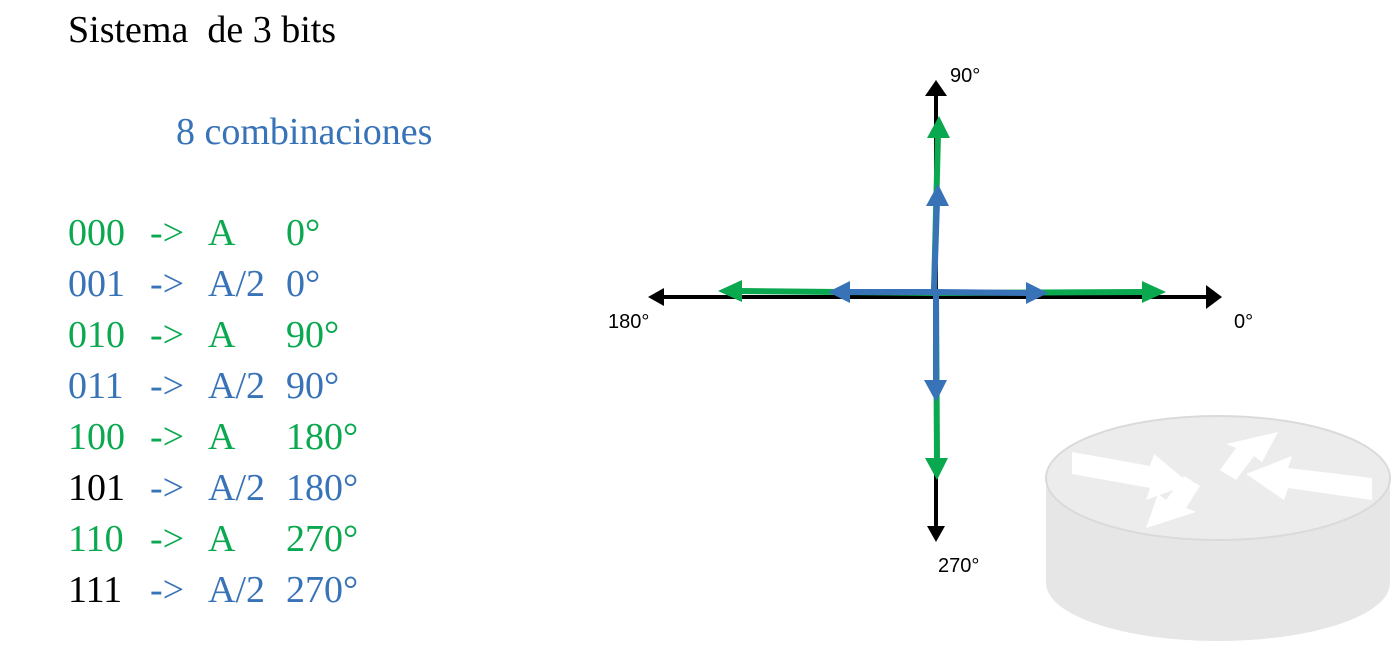  Describe the element at coordinates (96, 335) in the screenshot. I see `combination-code: 010` at that location.